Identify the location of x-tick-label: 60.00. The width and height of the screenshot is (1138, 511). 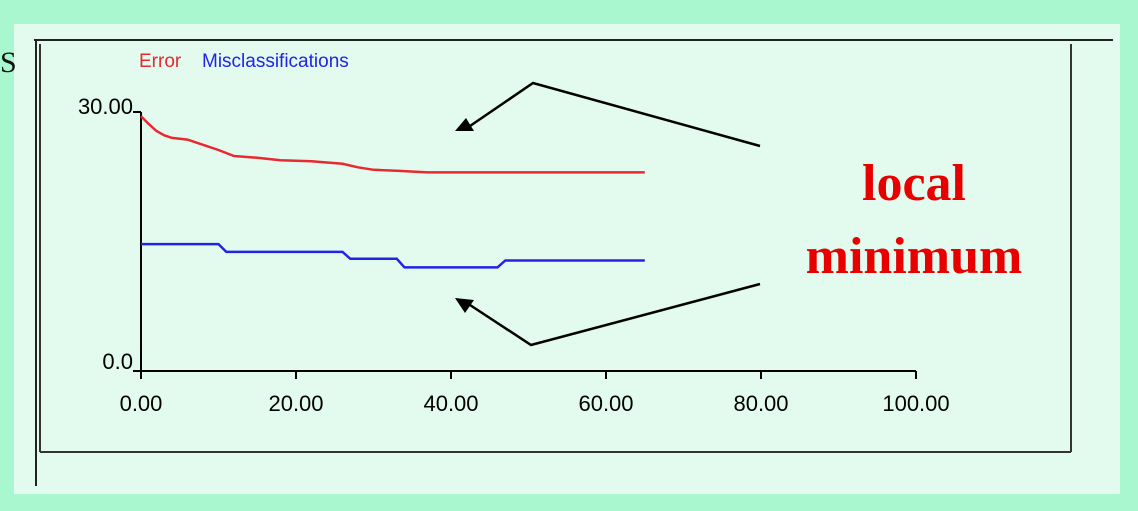
(605, 403).